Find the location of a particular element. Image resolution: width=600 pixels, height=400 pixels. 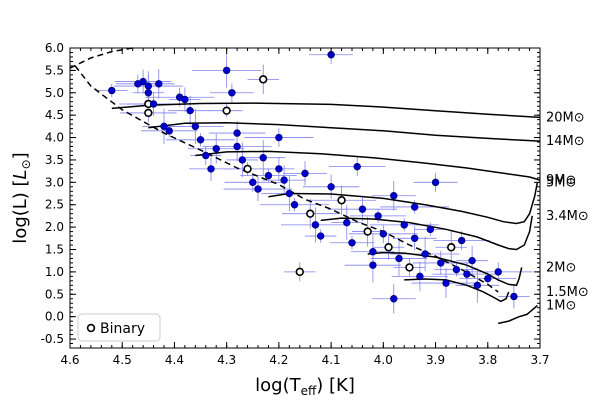

y-tick-label: 3.0 is located at coordinates (54, 182).